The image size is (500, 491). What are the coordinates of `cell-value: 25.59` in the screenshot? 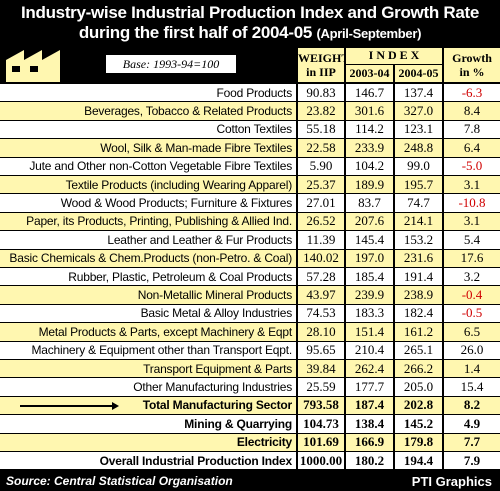 It's located at (321, 387).